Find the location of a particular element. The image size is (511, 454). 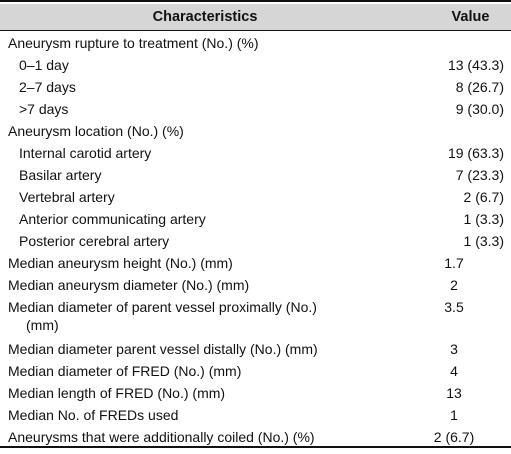

row-value: 7 (23.3) is located at coordinates (479, 175).